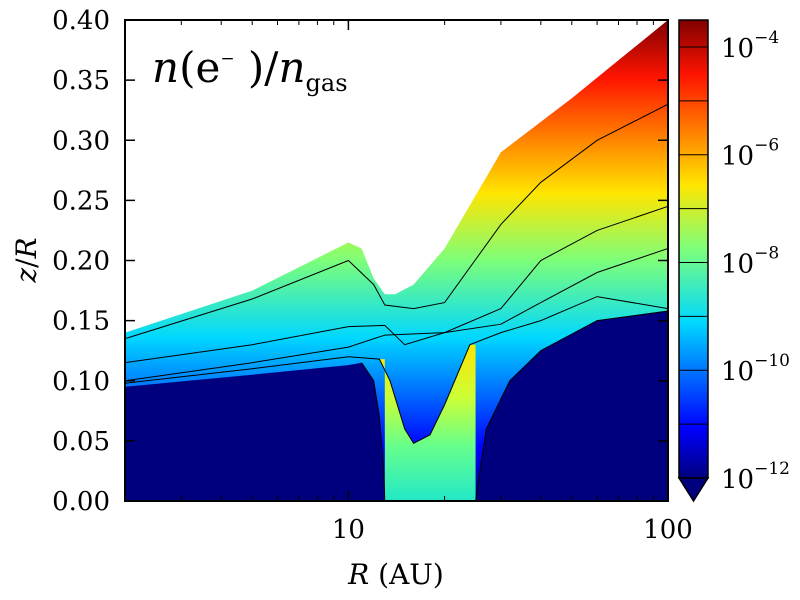 Image resolution: width=800 pixels, height=600 pixels. What do you see at coordinates (406, 574) in the screenshot?
I see `x-label-unit: (AU)` at bounding box center [406, 574].